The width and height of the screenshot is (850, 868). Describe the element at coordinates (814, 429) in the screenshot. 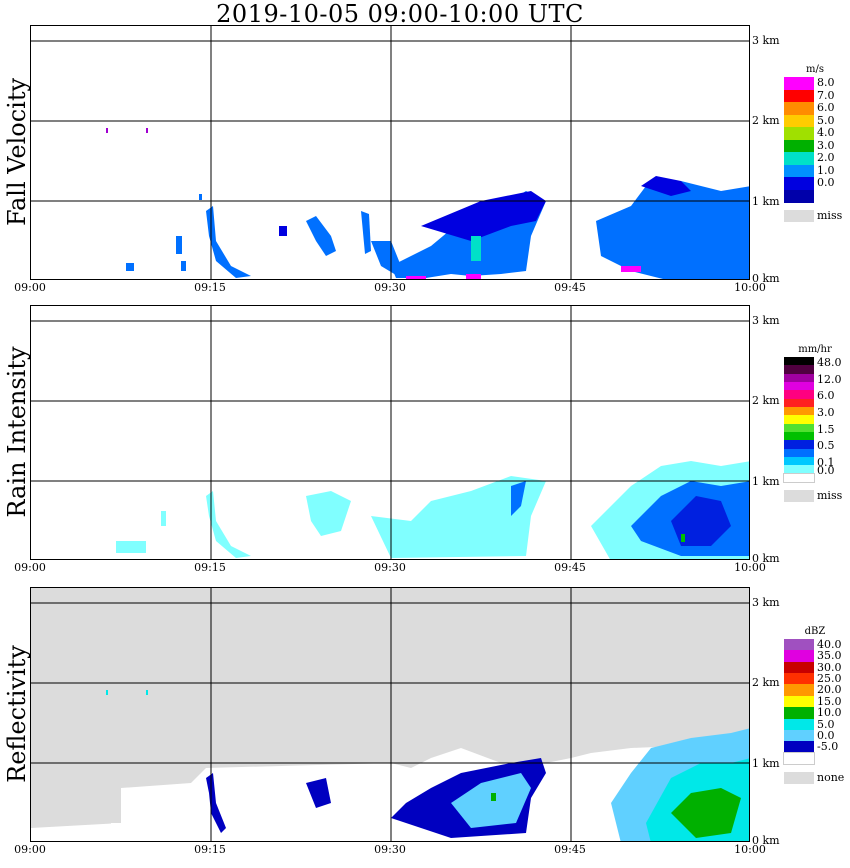

I see `colorbar-level: 1.5` at that location.